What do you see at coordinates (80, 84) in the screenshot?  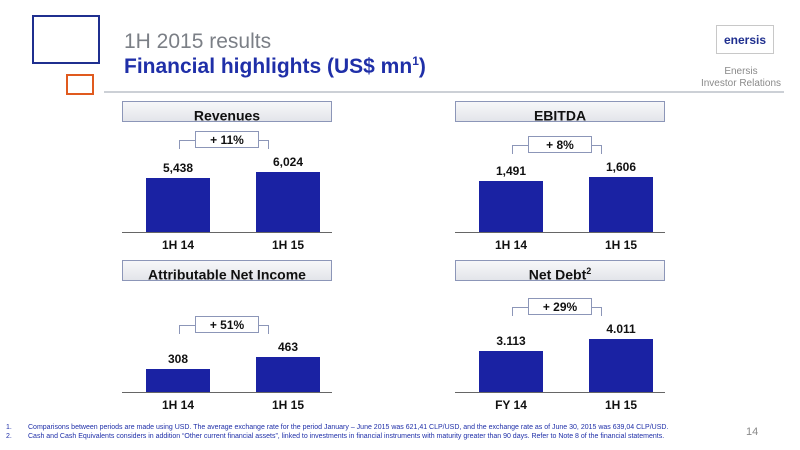 I see `decorative-orange-square` at bounding box center [80, 84].